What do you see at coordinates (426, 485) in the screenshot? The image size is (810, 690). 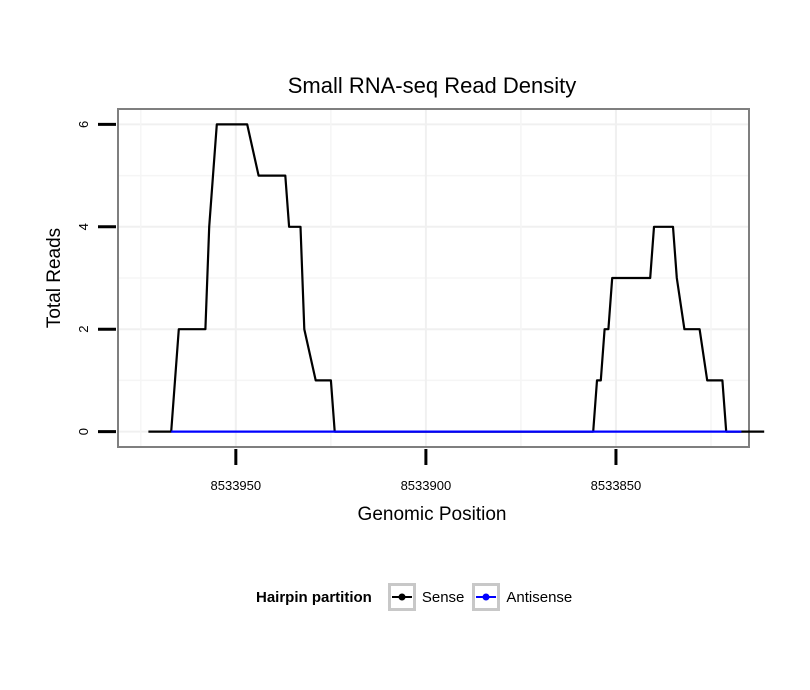 I see `x-tick-label: 8533900` at bounding box center [426, 485].